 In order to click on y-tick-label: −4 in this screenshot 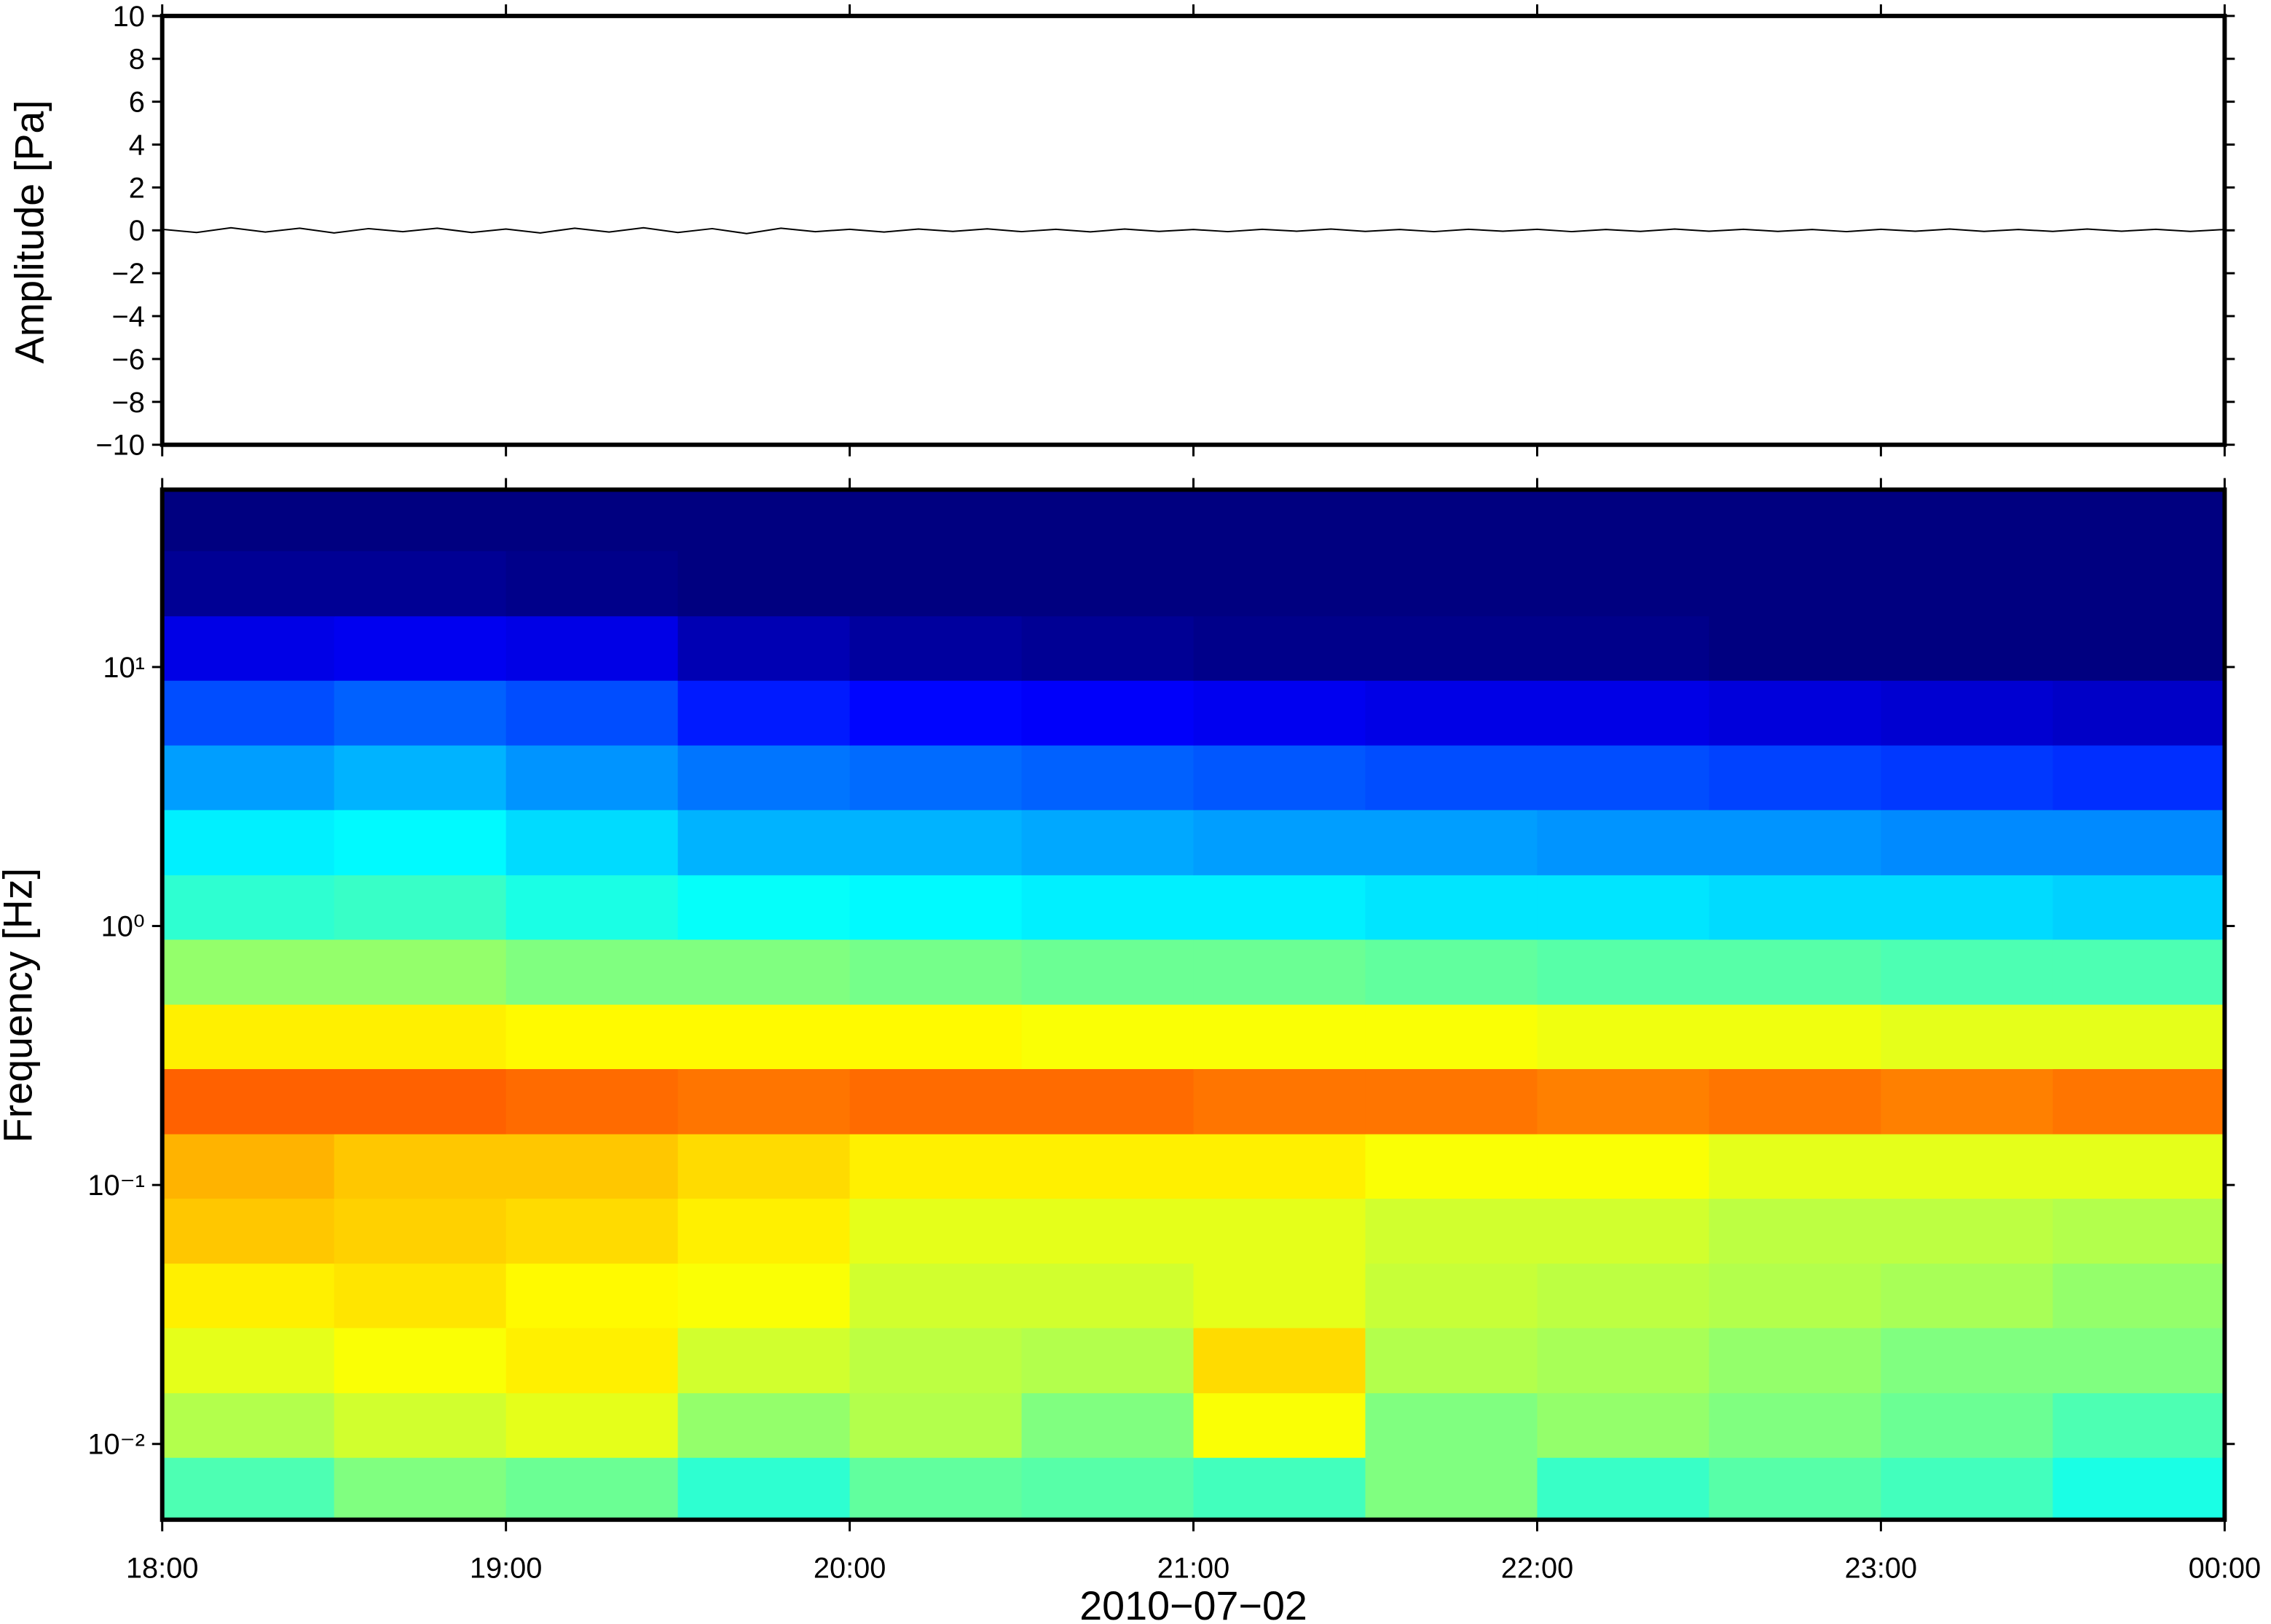, I will do `click(128, 317)`.